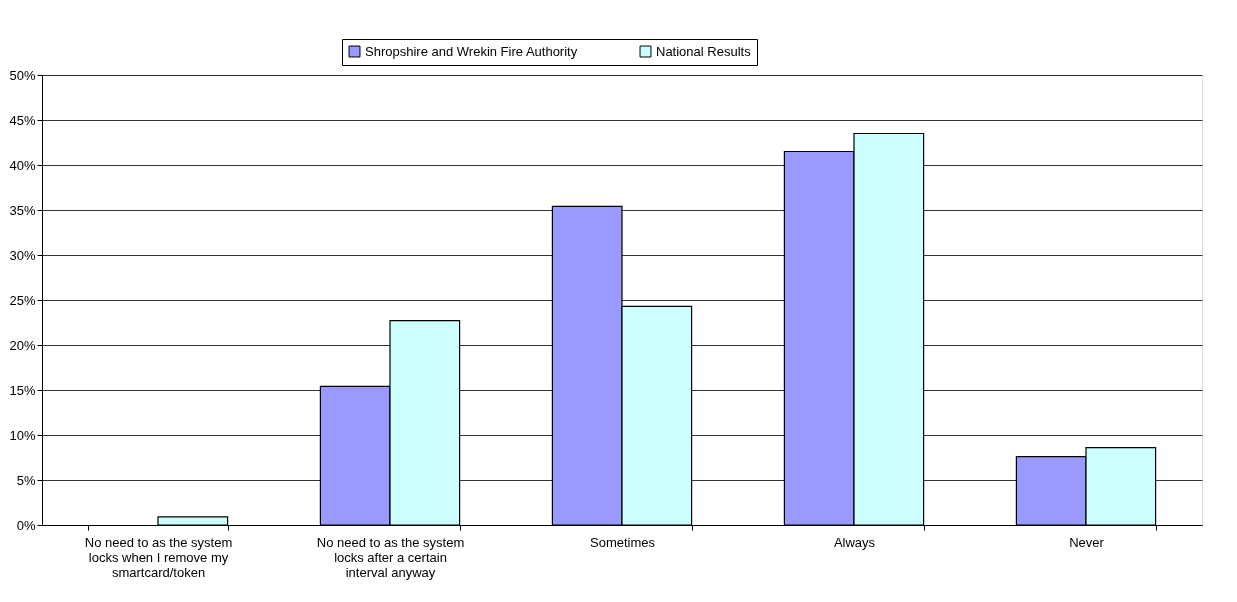  Describe the element at coordinates (622, 542) in the screenshot. I see `x-tick-label: Sometimes` at that location.